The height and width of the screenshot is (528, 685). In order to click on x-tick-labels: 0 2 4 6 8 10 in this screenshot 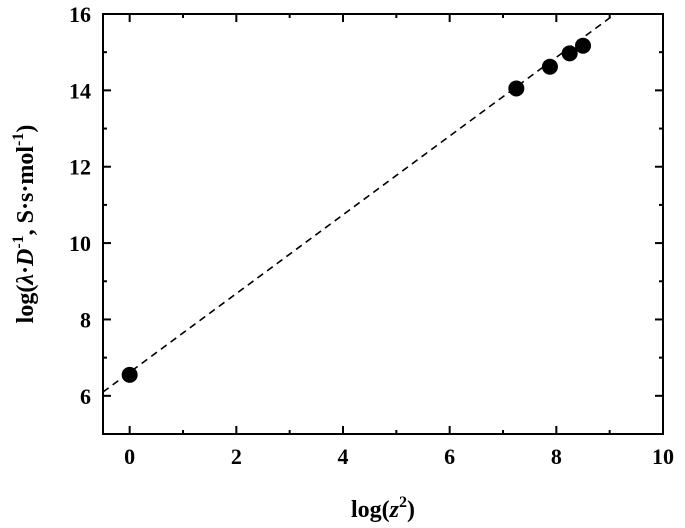, I will do `click(399, 456)`.